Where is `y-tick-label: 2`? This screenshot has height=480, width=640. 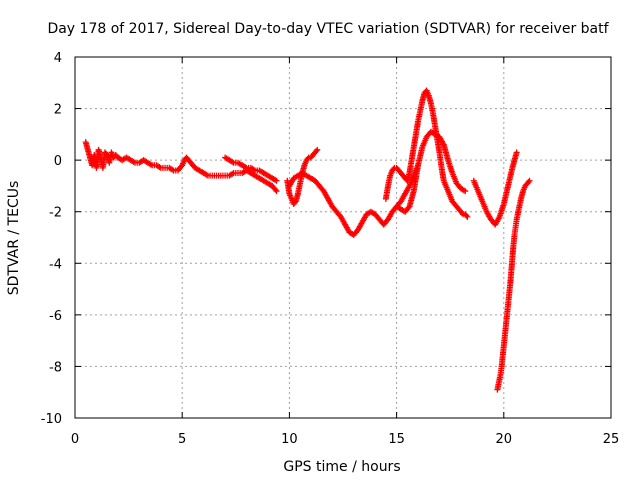 y-tick-label: 2 is located at coordinates (58, 110).